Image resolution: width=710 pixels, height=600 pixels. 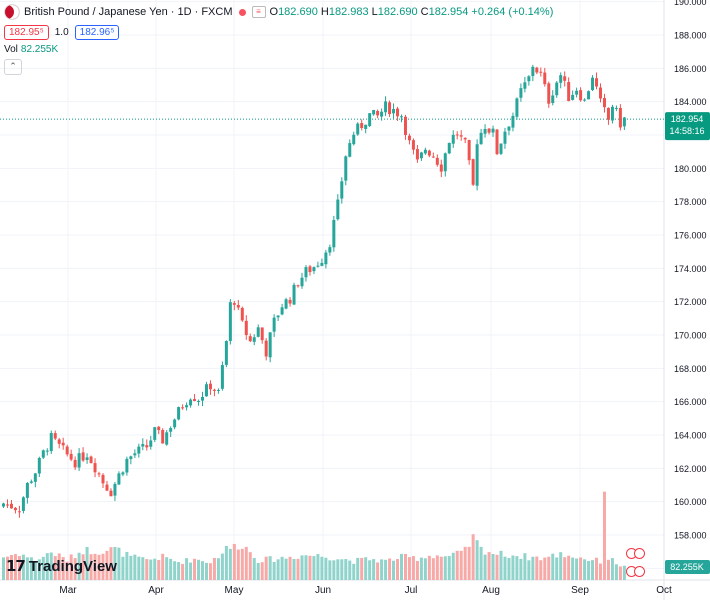 What do you see at coordinates (13, 67) in the screenshot?
I see `collapse-legend-button: ⌃` at bounding box center [13, 67].